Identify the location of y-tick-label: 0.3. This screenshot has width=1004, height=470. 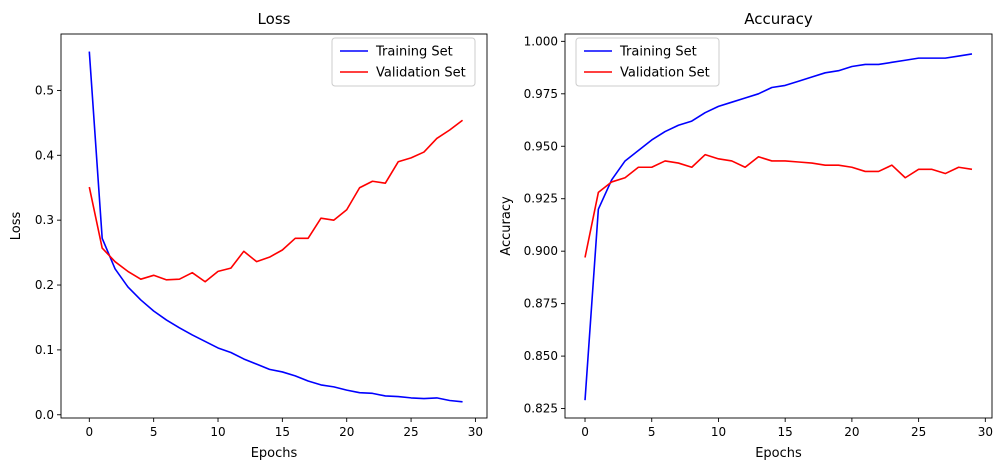
(44, 220).